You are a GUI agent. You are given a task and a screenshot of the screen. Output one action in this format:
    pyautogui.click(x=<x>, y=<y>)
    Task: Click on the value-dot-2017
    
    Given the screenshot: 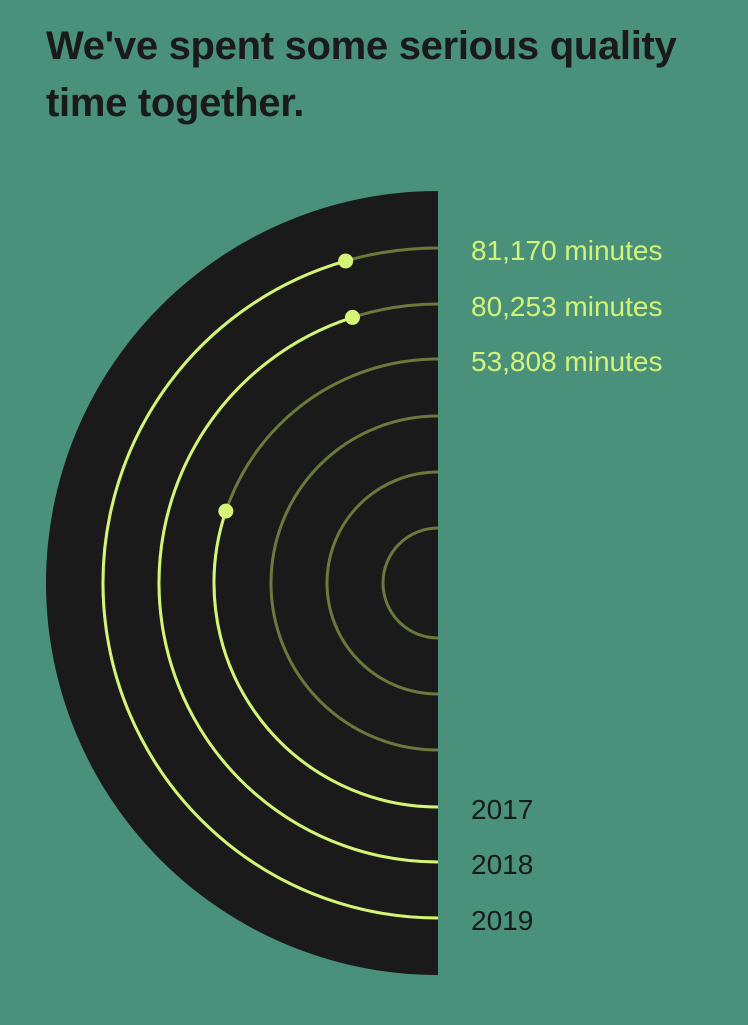 What is the action you would take?
    pyautogui.click(x=226, y=511)
    